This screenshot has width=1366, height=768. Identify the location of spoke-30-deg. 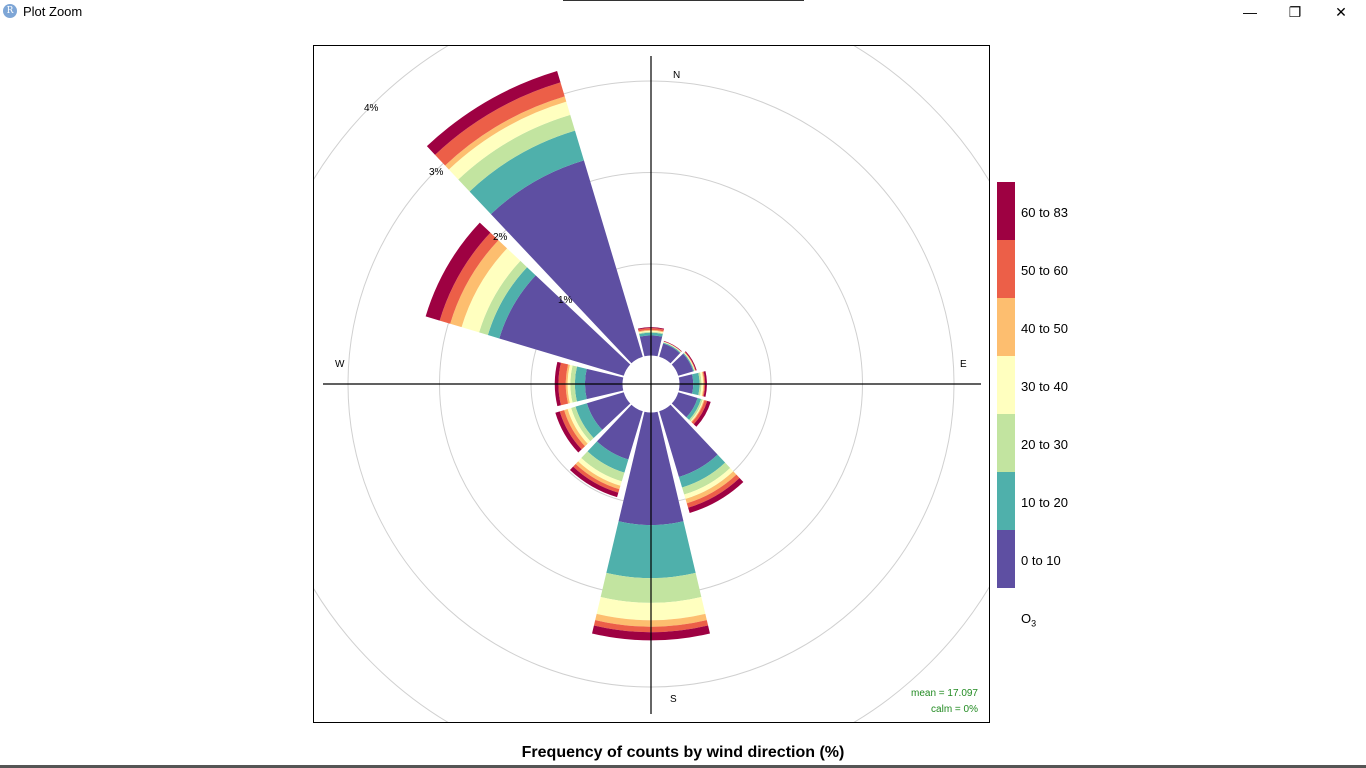
(670, 352).